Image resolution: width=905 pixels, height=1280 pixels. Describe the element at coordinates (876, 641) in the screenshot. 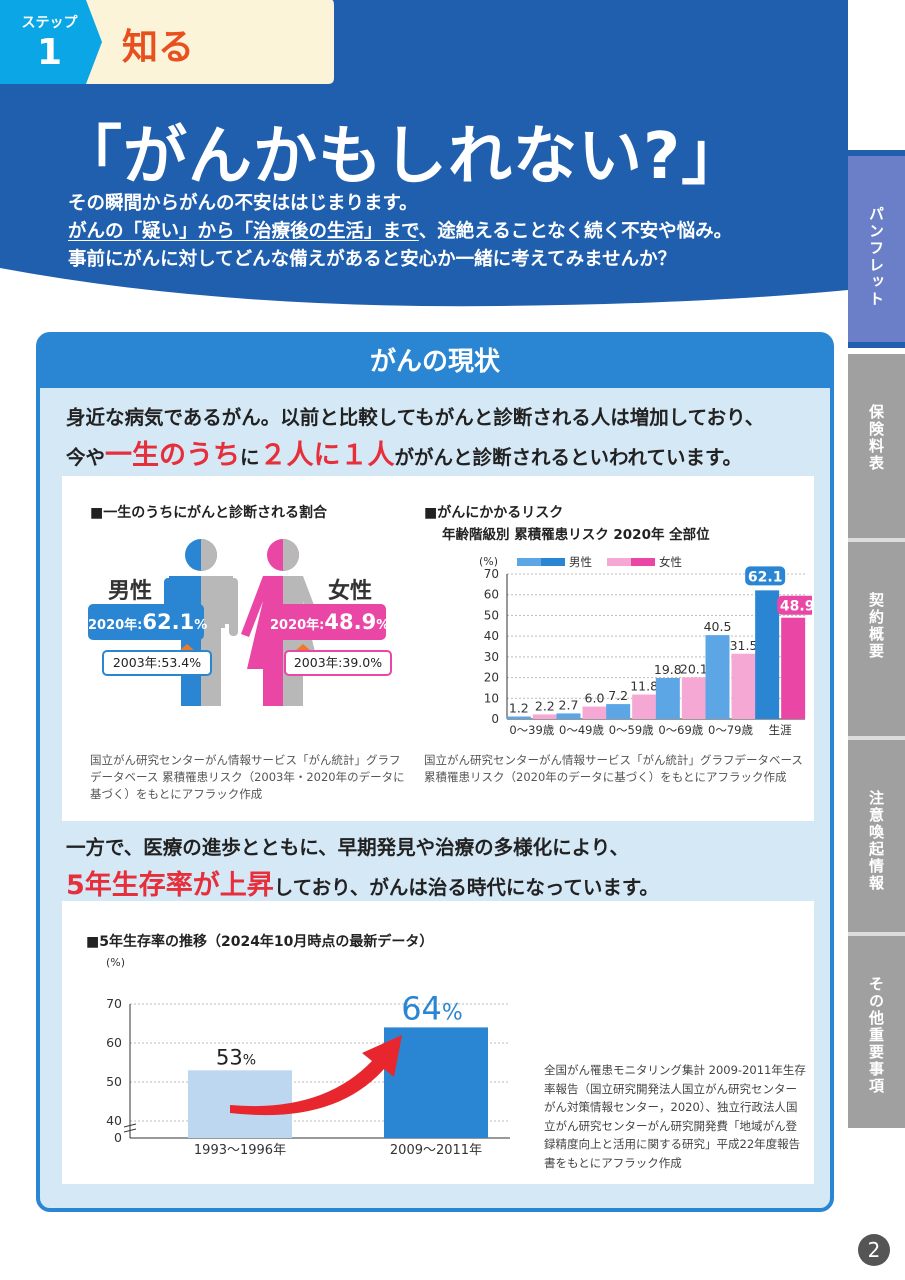

I see `tab-contract-summary: 契約概要` at that location.